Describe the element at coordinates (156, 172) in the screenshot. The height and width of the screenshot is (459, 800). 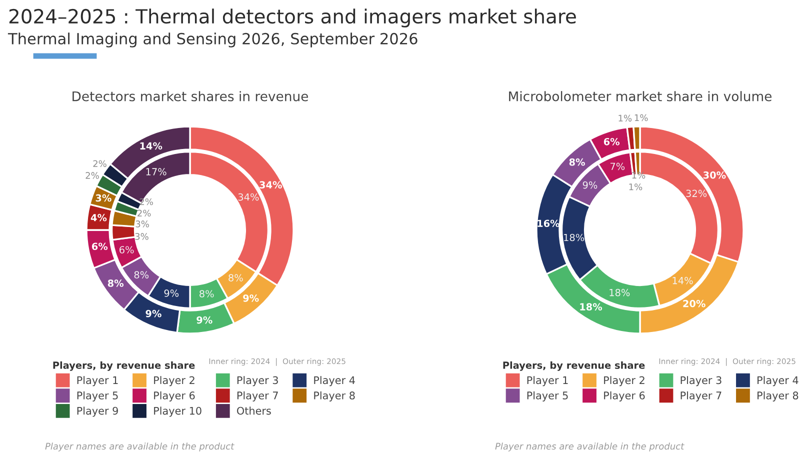
I see `data-label: 17%` at that location.